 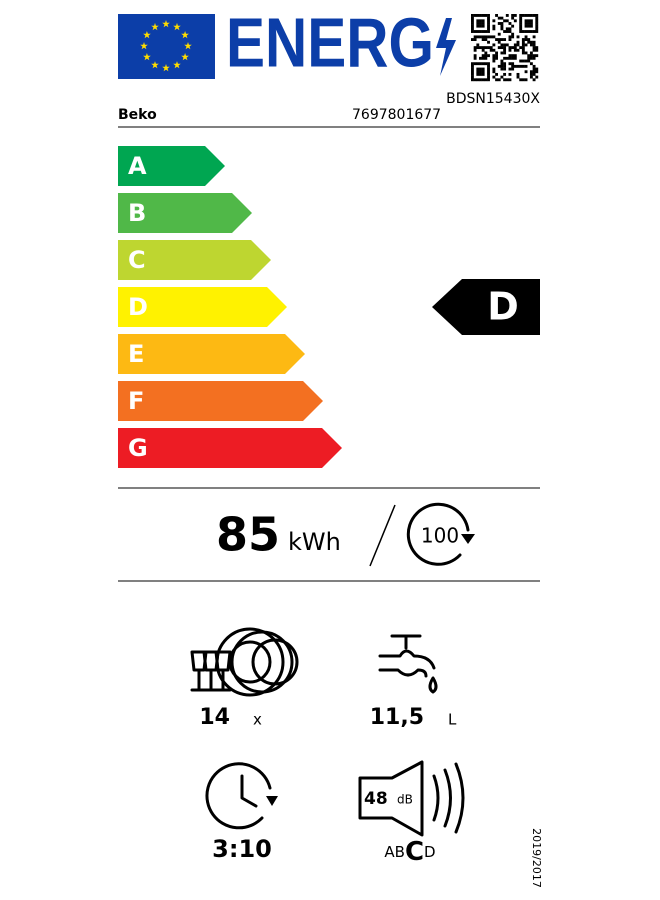 What do you see at coordinates (389, 852) in the screenshot?
I see `noise-class: A` at bounding box center [389, 852].